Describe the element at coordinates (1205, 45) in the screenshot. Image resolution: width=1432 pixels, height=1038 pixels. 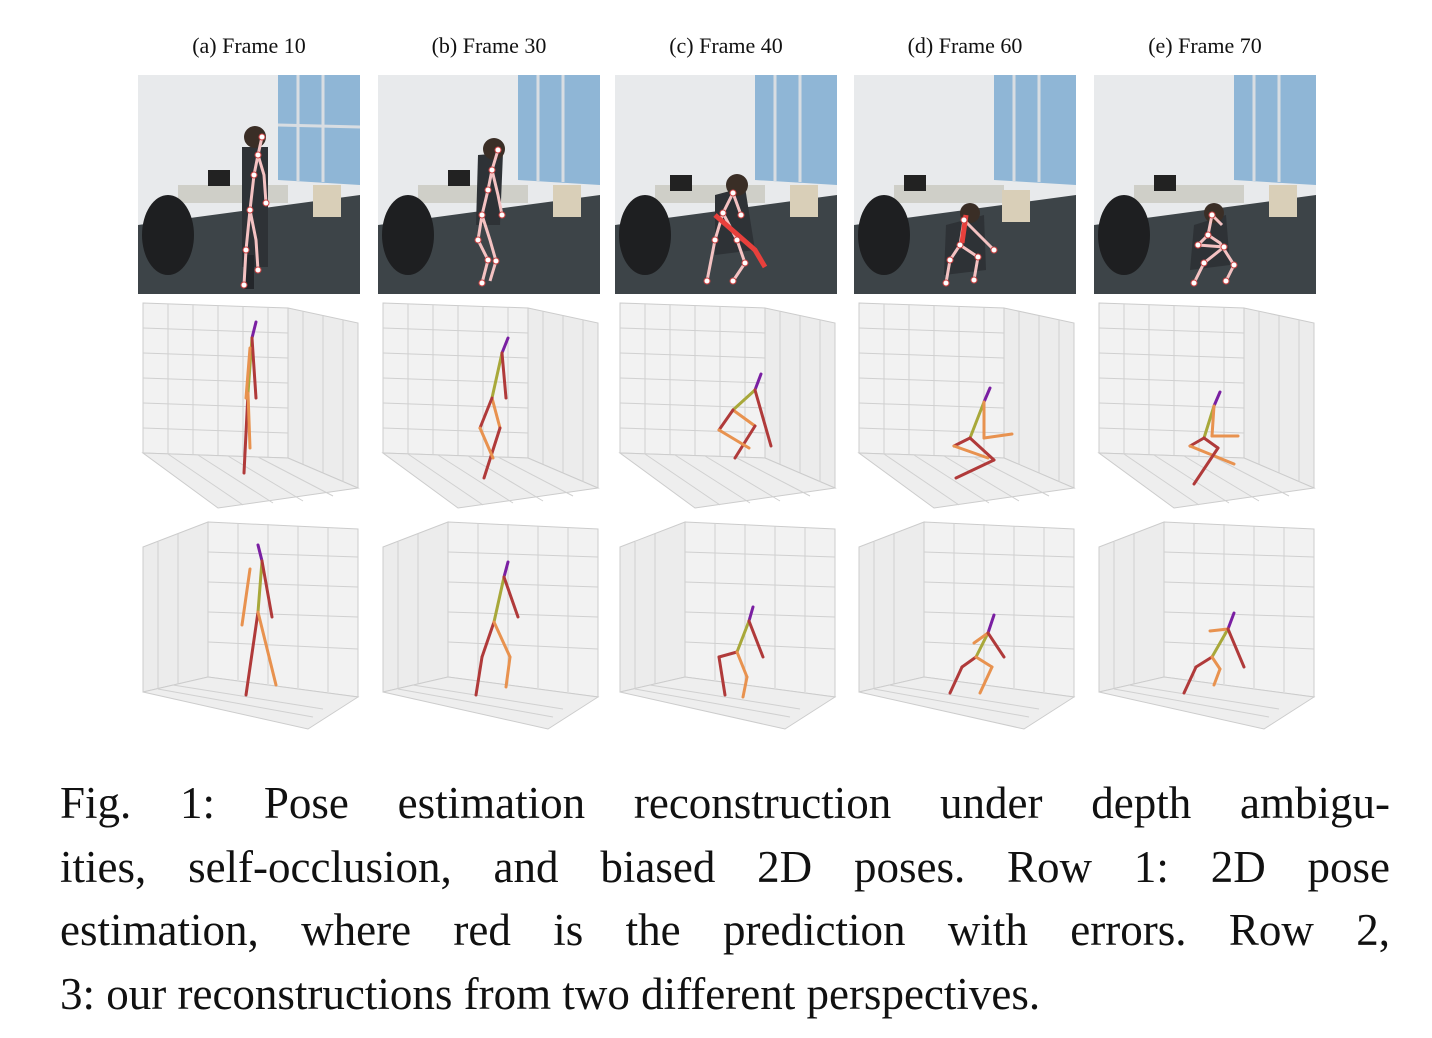
I see `column-label: (e) Frame 70` at that location.